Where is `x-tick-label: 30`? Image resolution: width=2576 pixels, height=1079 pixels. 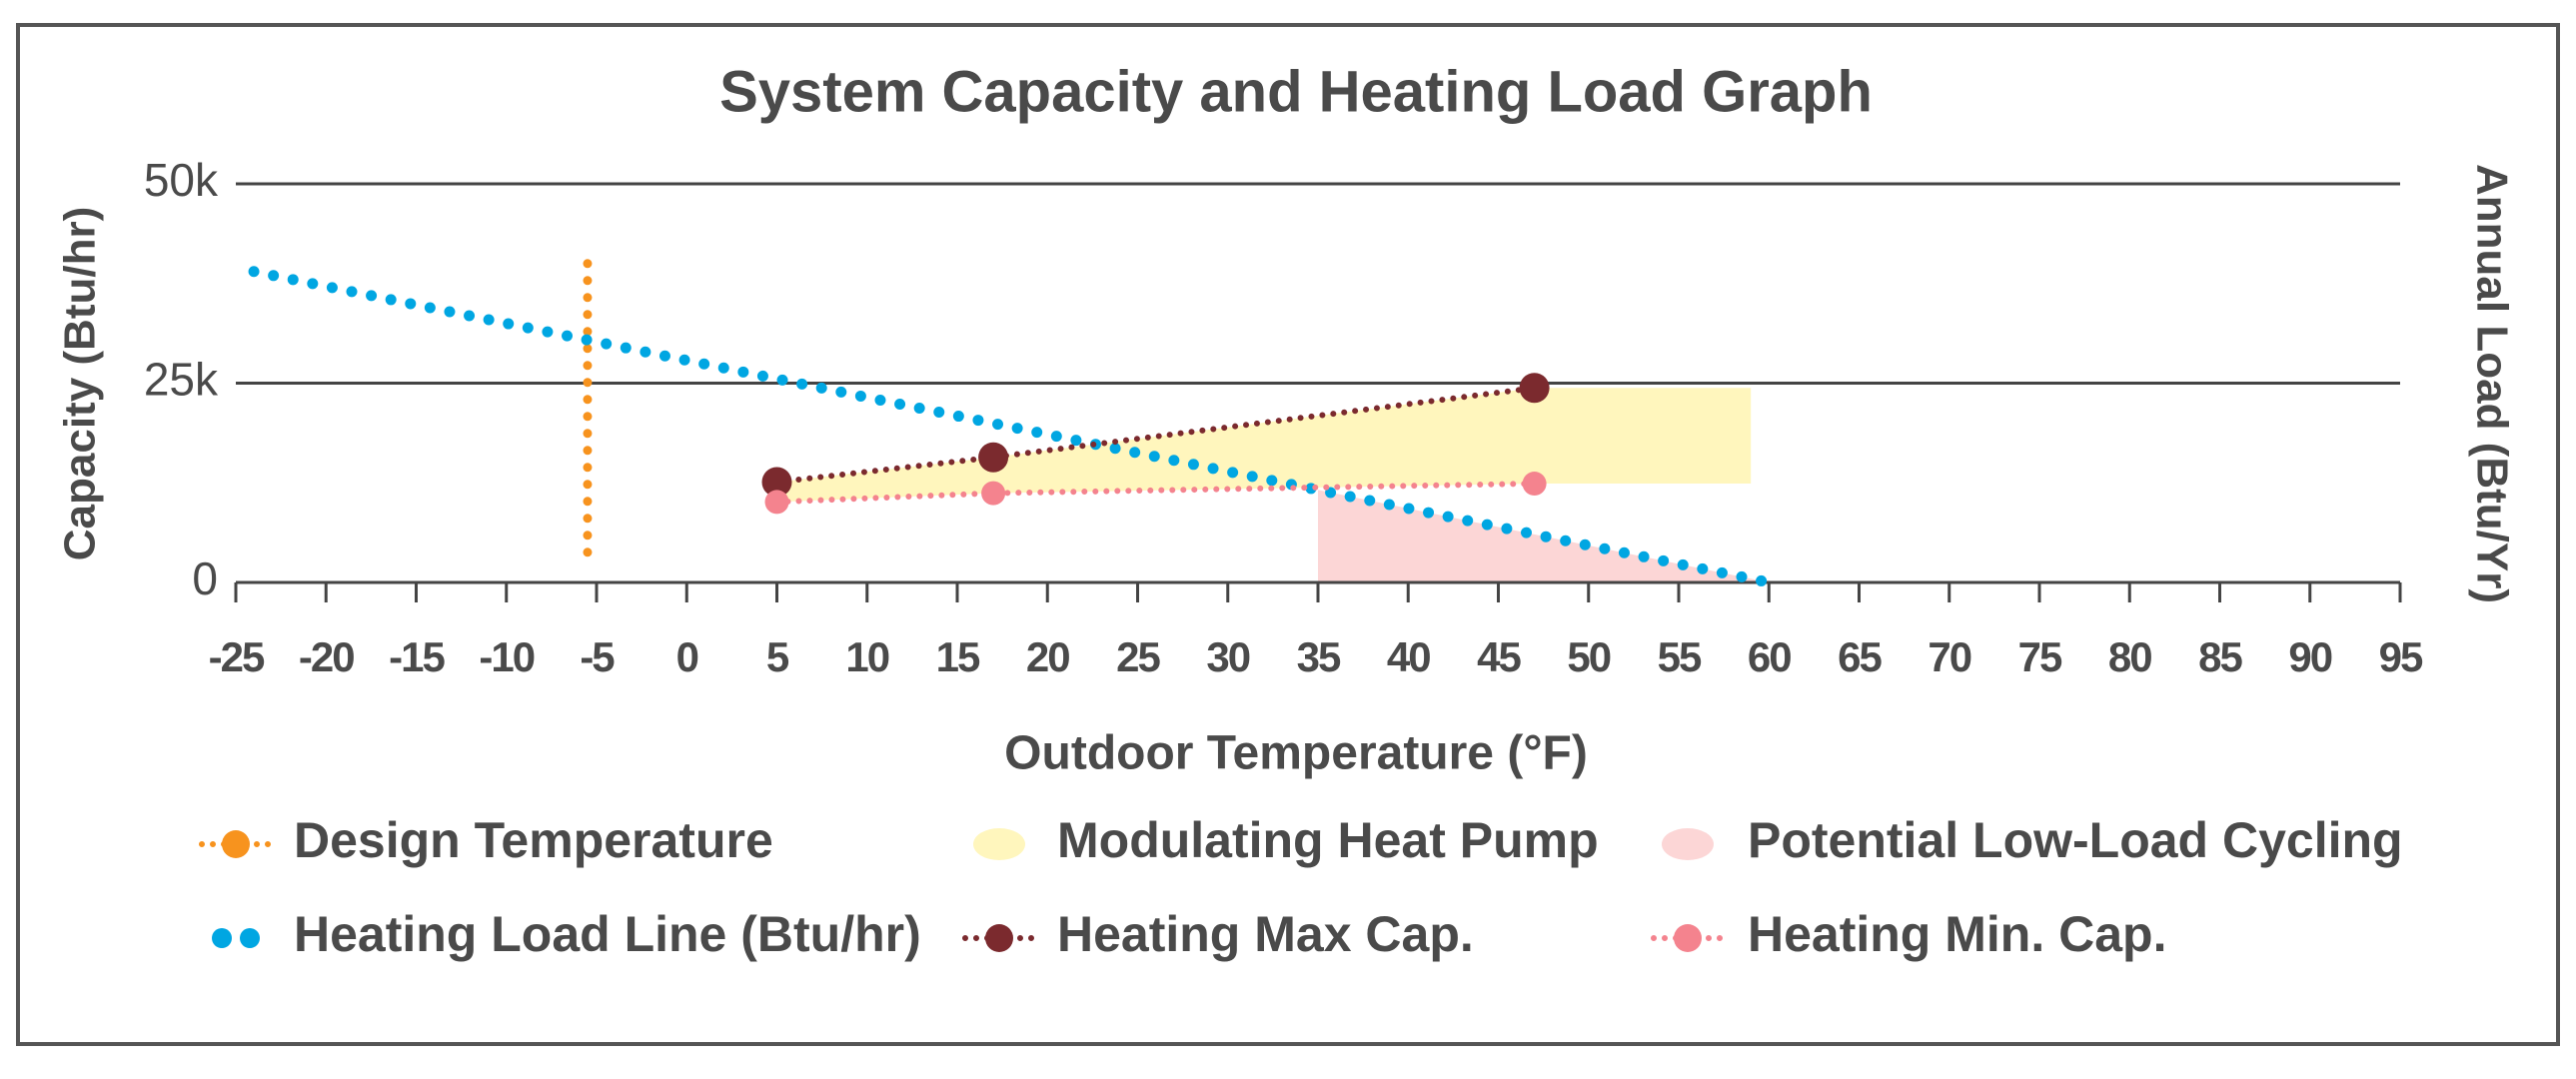
x-tick-label: 30 is located at coordinates (1227, 656).